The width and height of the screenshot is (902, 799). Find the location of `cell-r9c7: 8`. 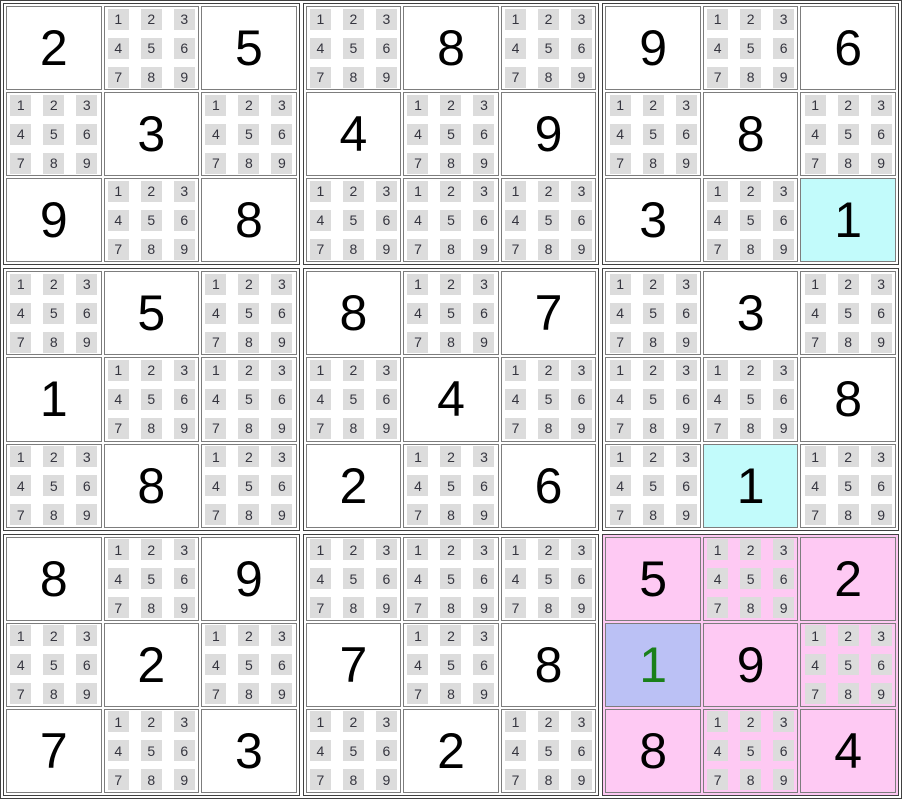

cell-r9c7: 8 is located at coordinates (653, 750).